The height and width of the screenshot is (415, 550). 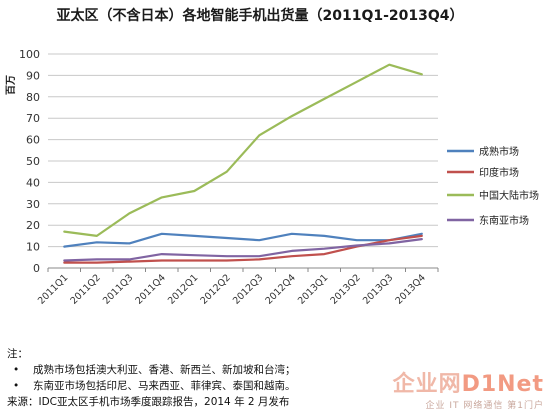 I want to click on watermark-prefix: 企业网, so click(x=427, y=384).